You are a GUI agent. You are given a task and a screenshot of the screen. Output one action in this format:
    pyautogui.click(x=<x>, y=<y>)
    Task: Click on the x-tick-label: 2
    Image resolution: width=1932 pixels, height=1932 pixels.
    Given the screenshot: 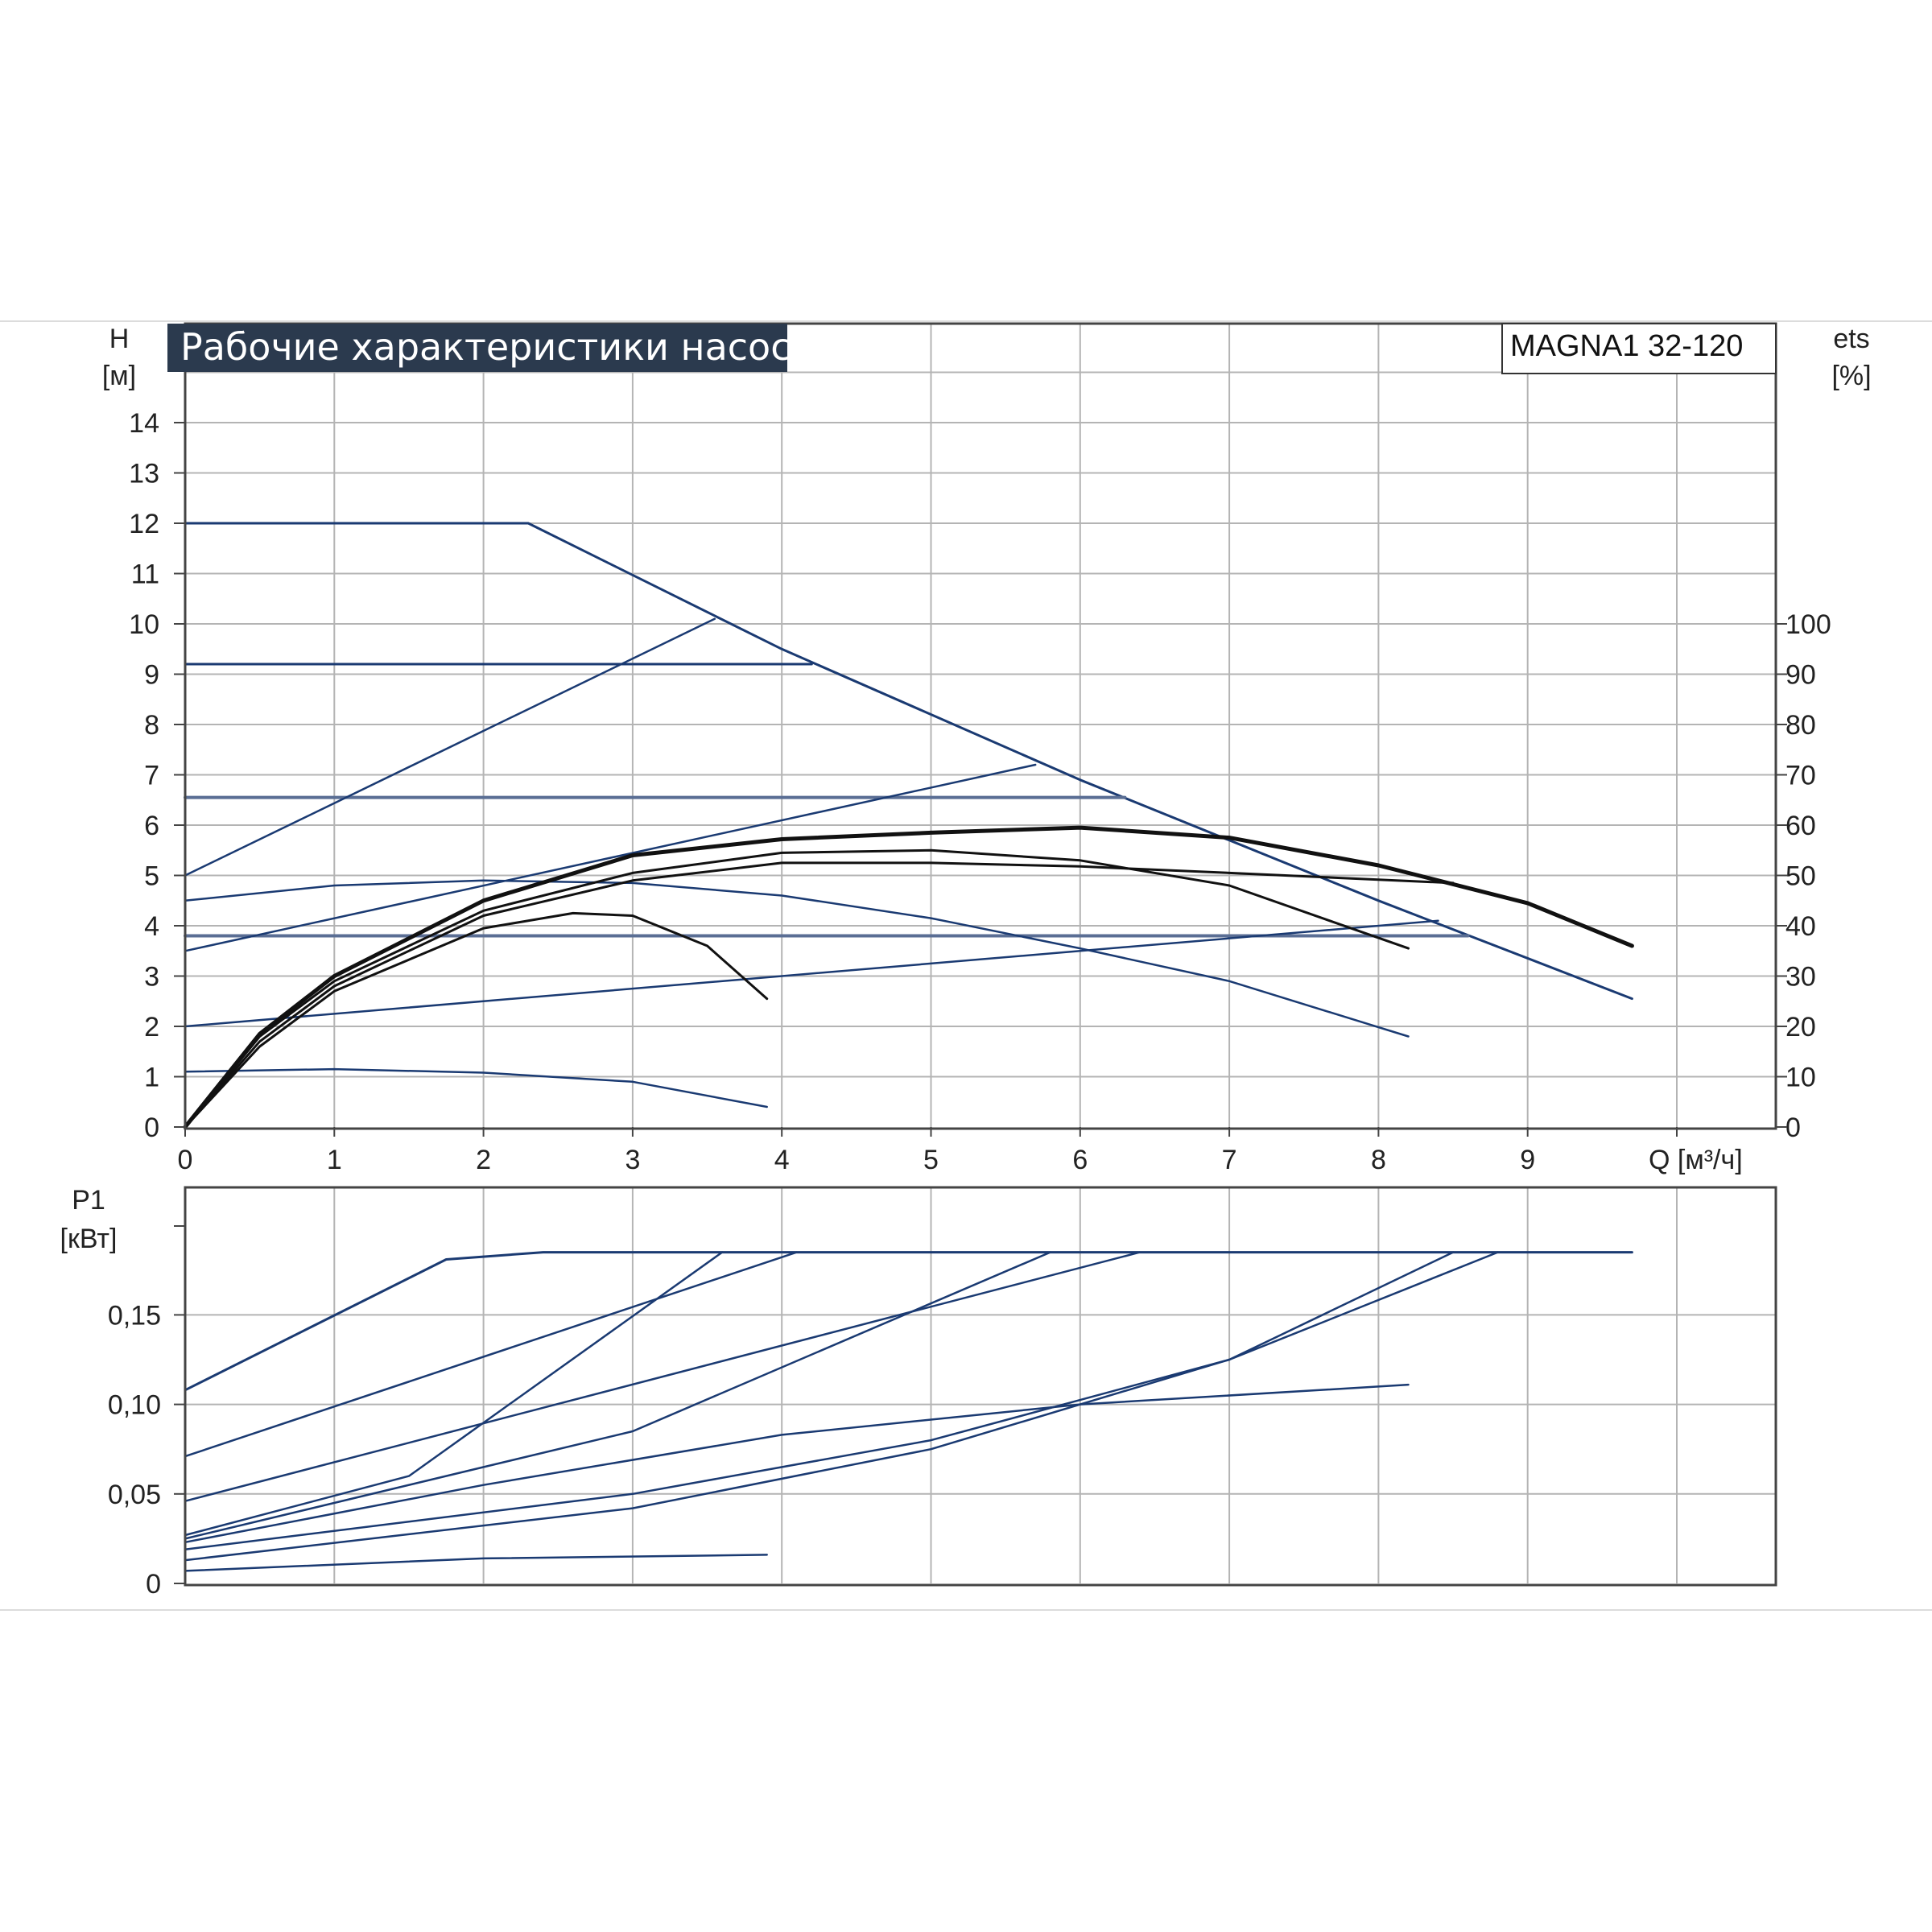 What is the action you would take?
    pyautogui.click(x=483, y=1160)
    